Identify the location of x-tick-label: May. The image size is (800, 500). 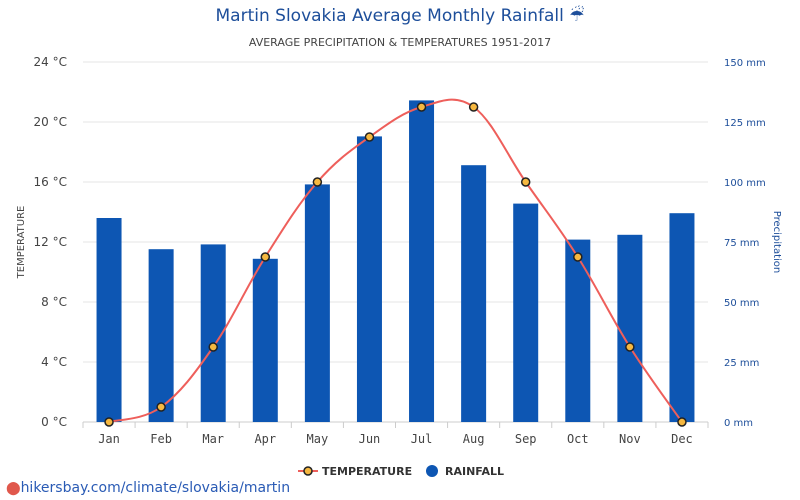
(318, 439).